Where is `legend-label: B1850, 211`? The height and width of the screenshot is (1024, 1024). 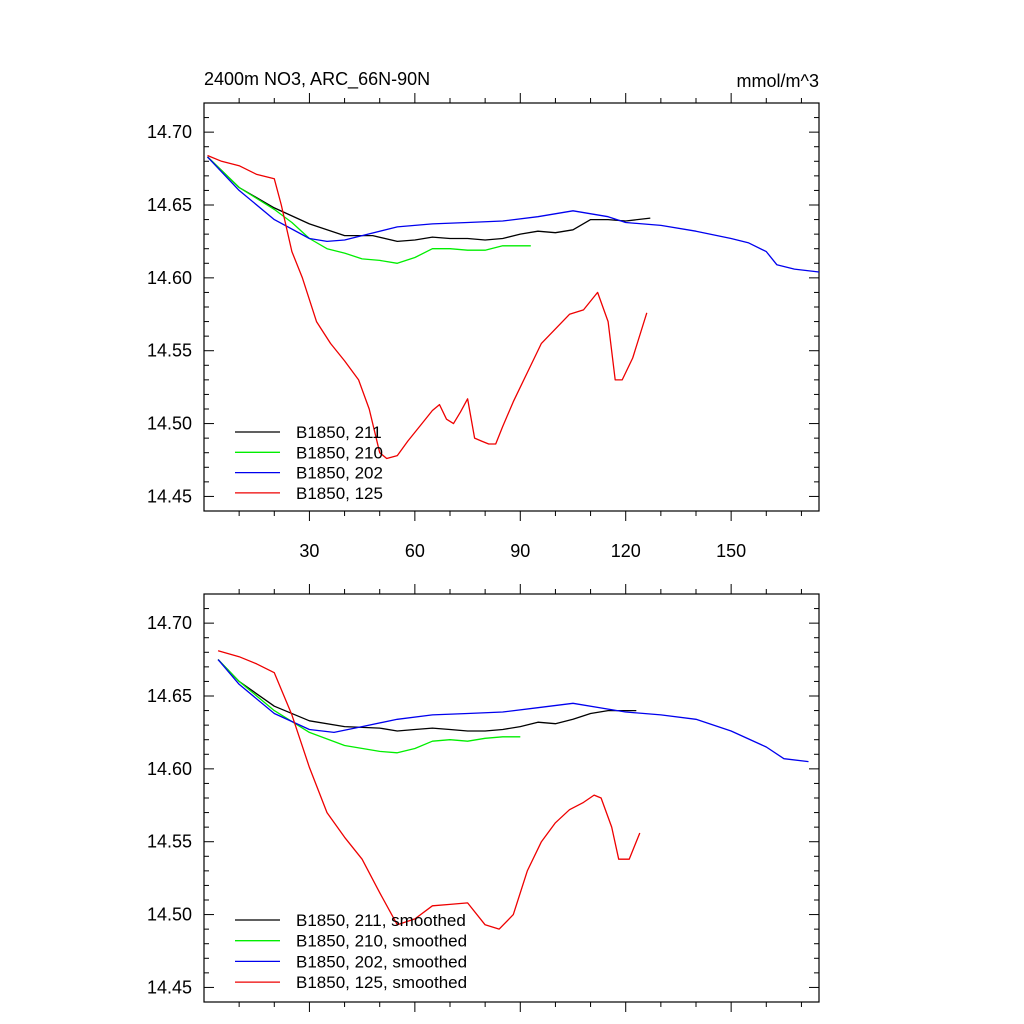 legend-label: B1850, 211 is located at coordinates (339, 432).